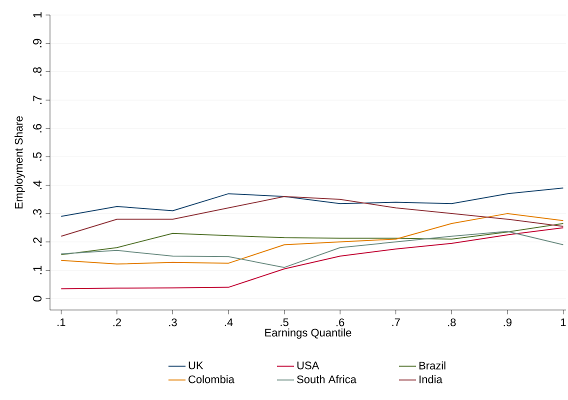 The width and height of the screenshot is (568, 400). I want to click on x-tick-label: .8, so click(452, 322).